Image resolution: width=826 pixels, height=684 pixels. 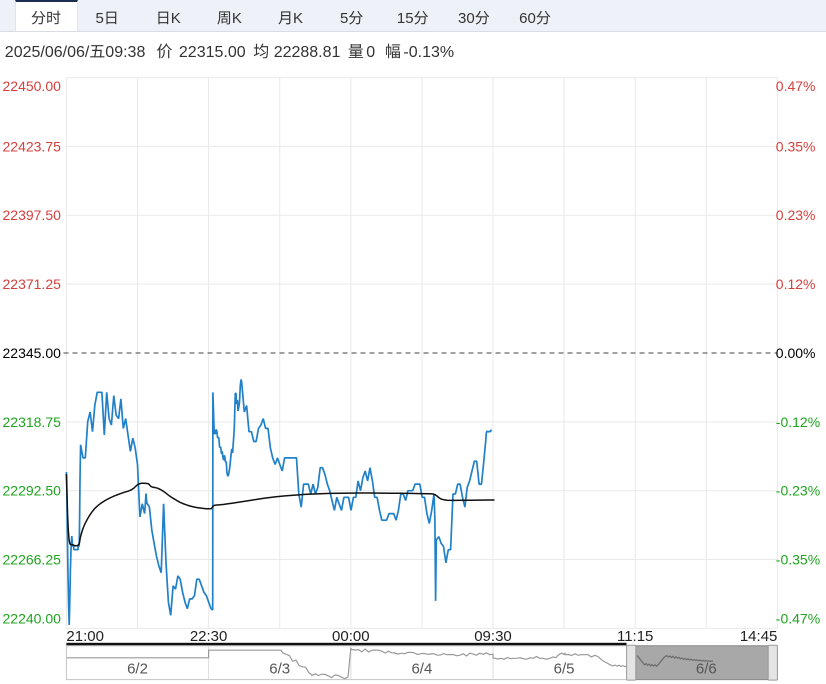 I want to click on svg-text: 09:38, so click(x=125, y=52).